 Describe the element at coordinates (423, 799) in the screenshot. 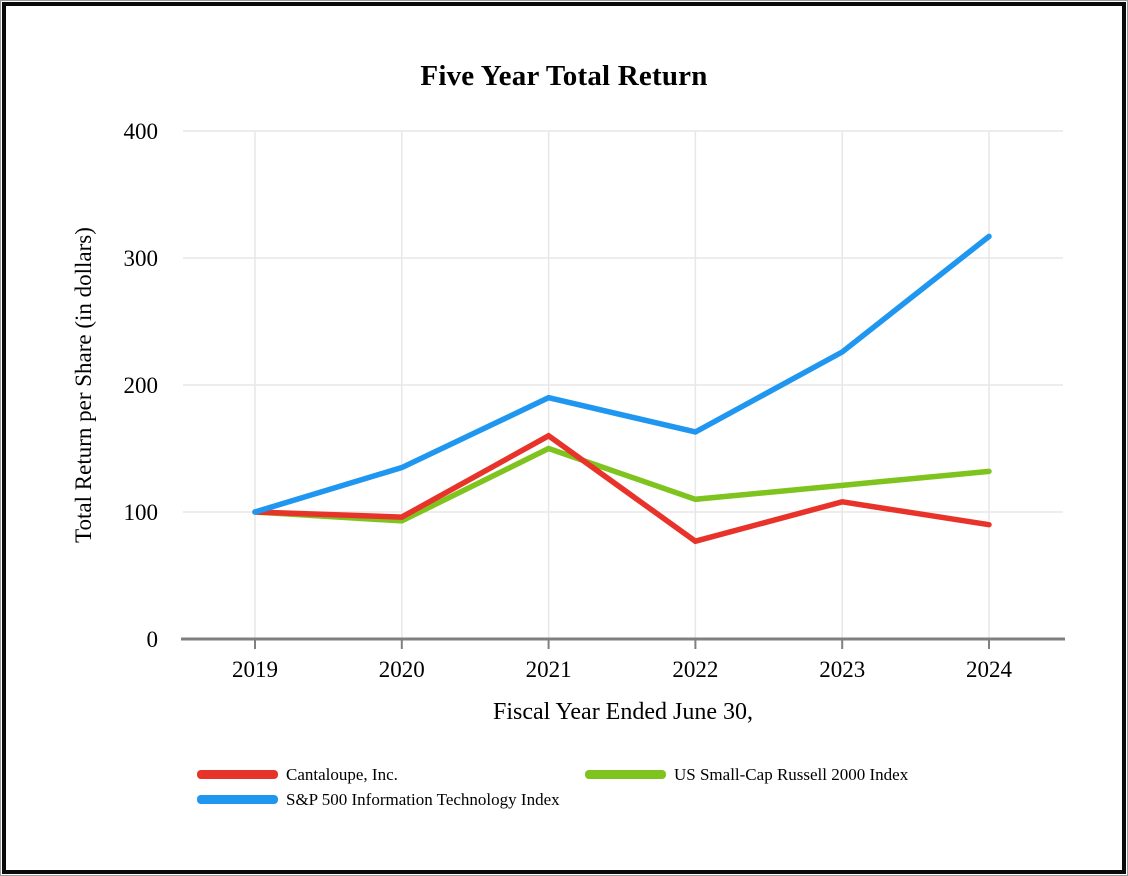

I see `legend-label-sp500-it: S&P 500 Information Technology Index` at that location.